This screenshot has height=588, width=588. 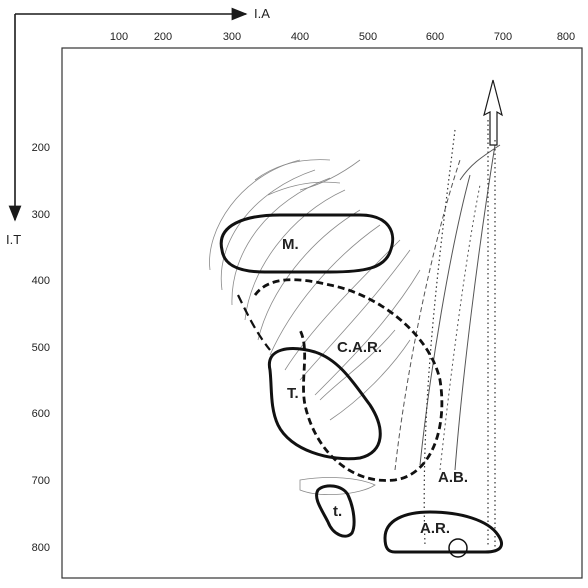 What do you see at coordinates (493, 112) in the screenshot?
I see `upward-arrow-icon` at bounding box center [493, 112].